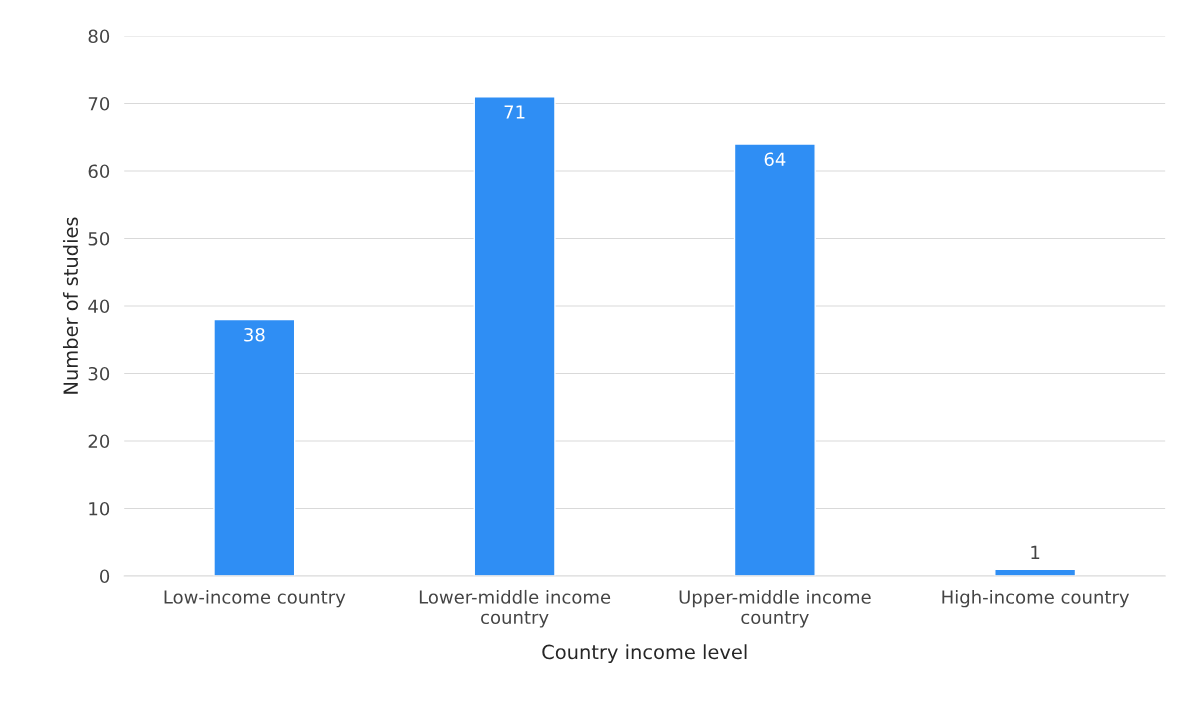 The image size is (1183, 720). I want to click on y-axis-title: Number of studies, so click(70, 305).